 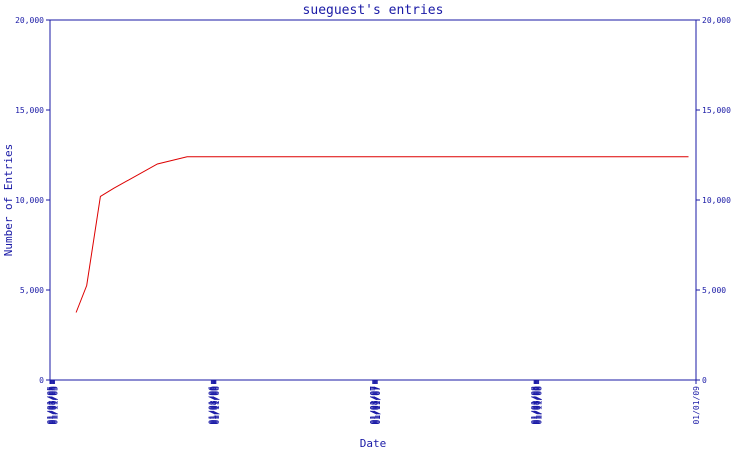 I want to click on x-tick-label: 01/09/08, so click(x=538, y=405).